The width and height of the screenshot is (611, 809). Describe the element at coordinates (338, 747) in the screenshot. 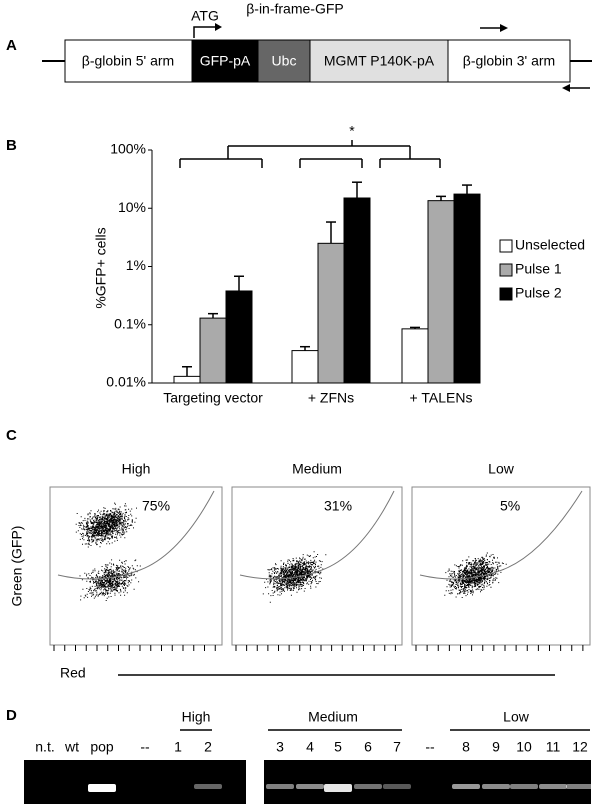

I see `lane-label: 5` at that location.